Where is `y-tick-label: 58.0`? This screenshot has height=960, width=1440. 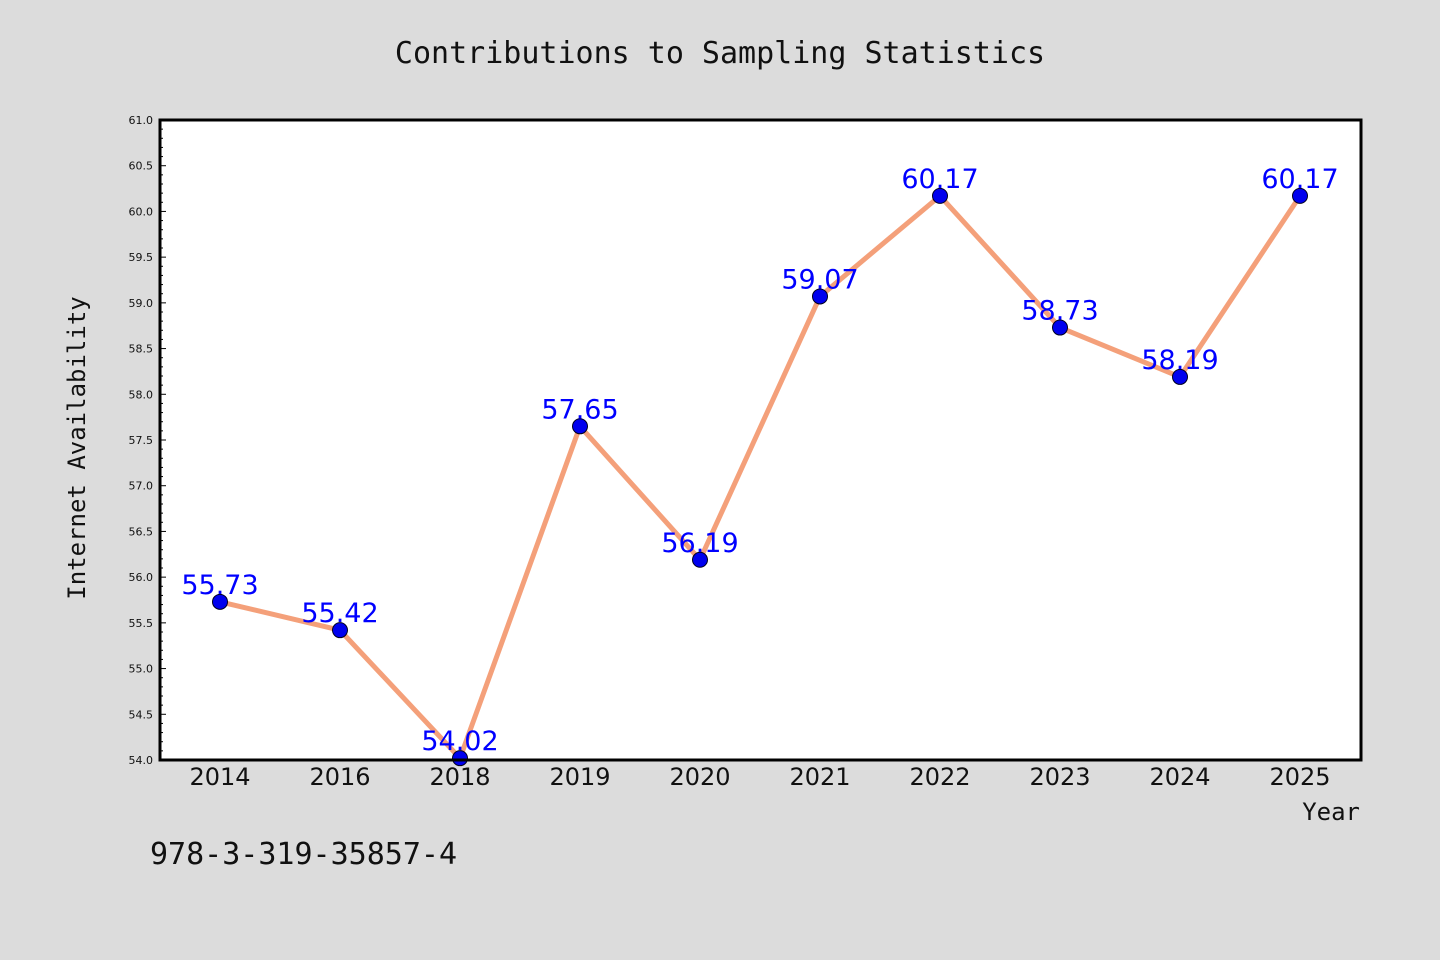
y-tick-label: 58.0 is located at coordinates (141, 394).